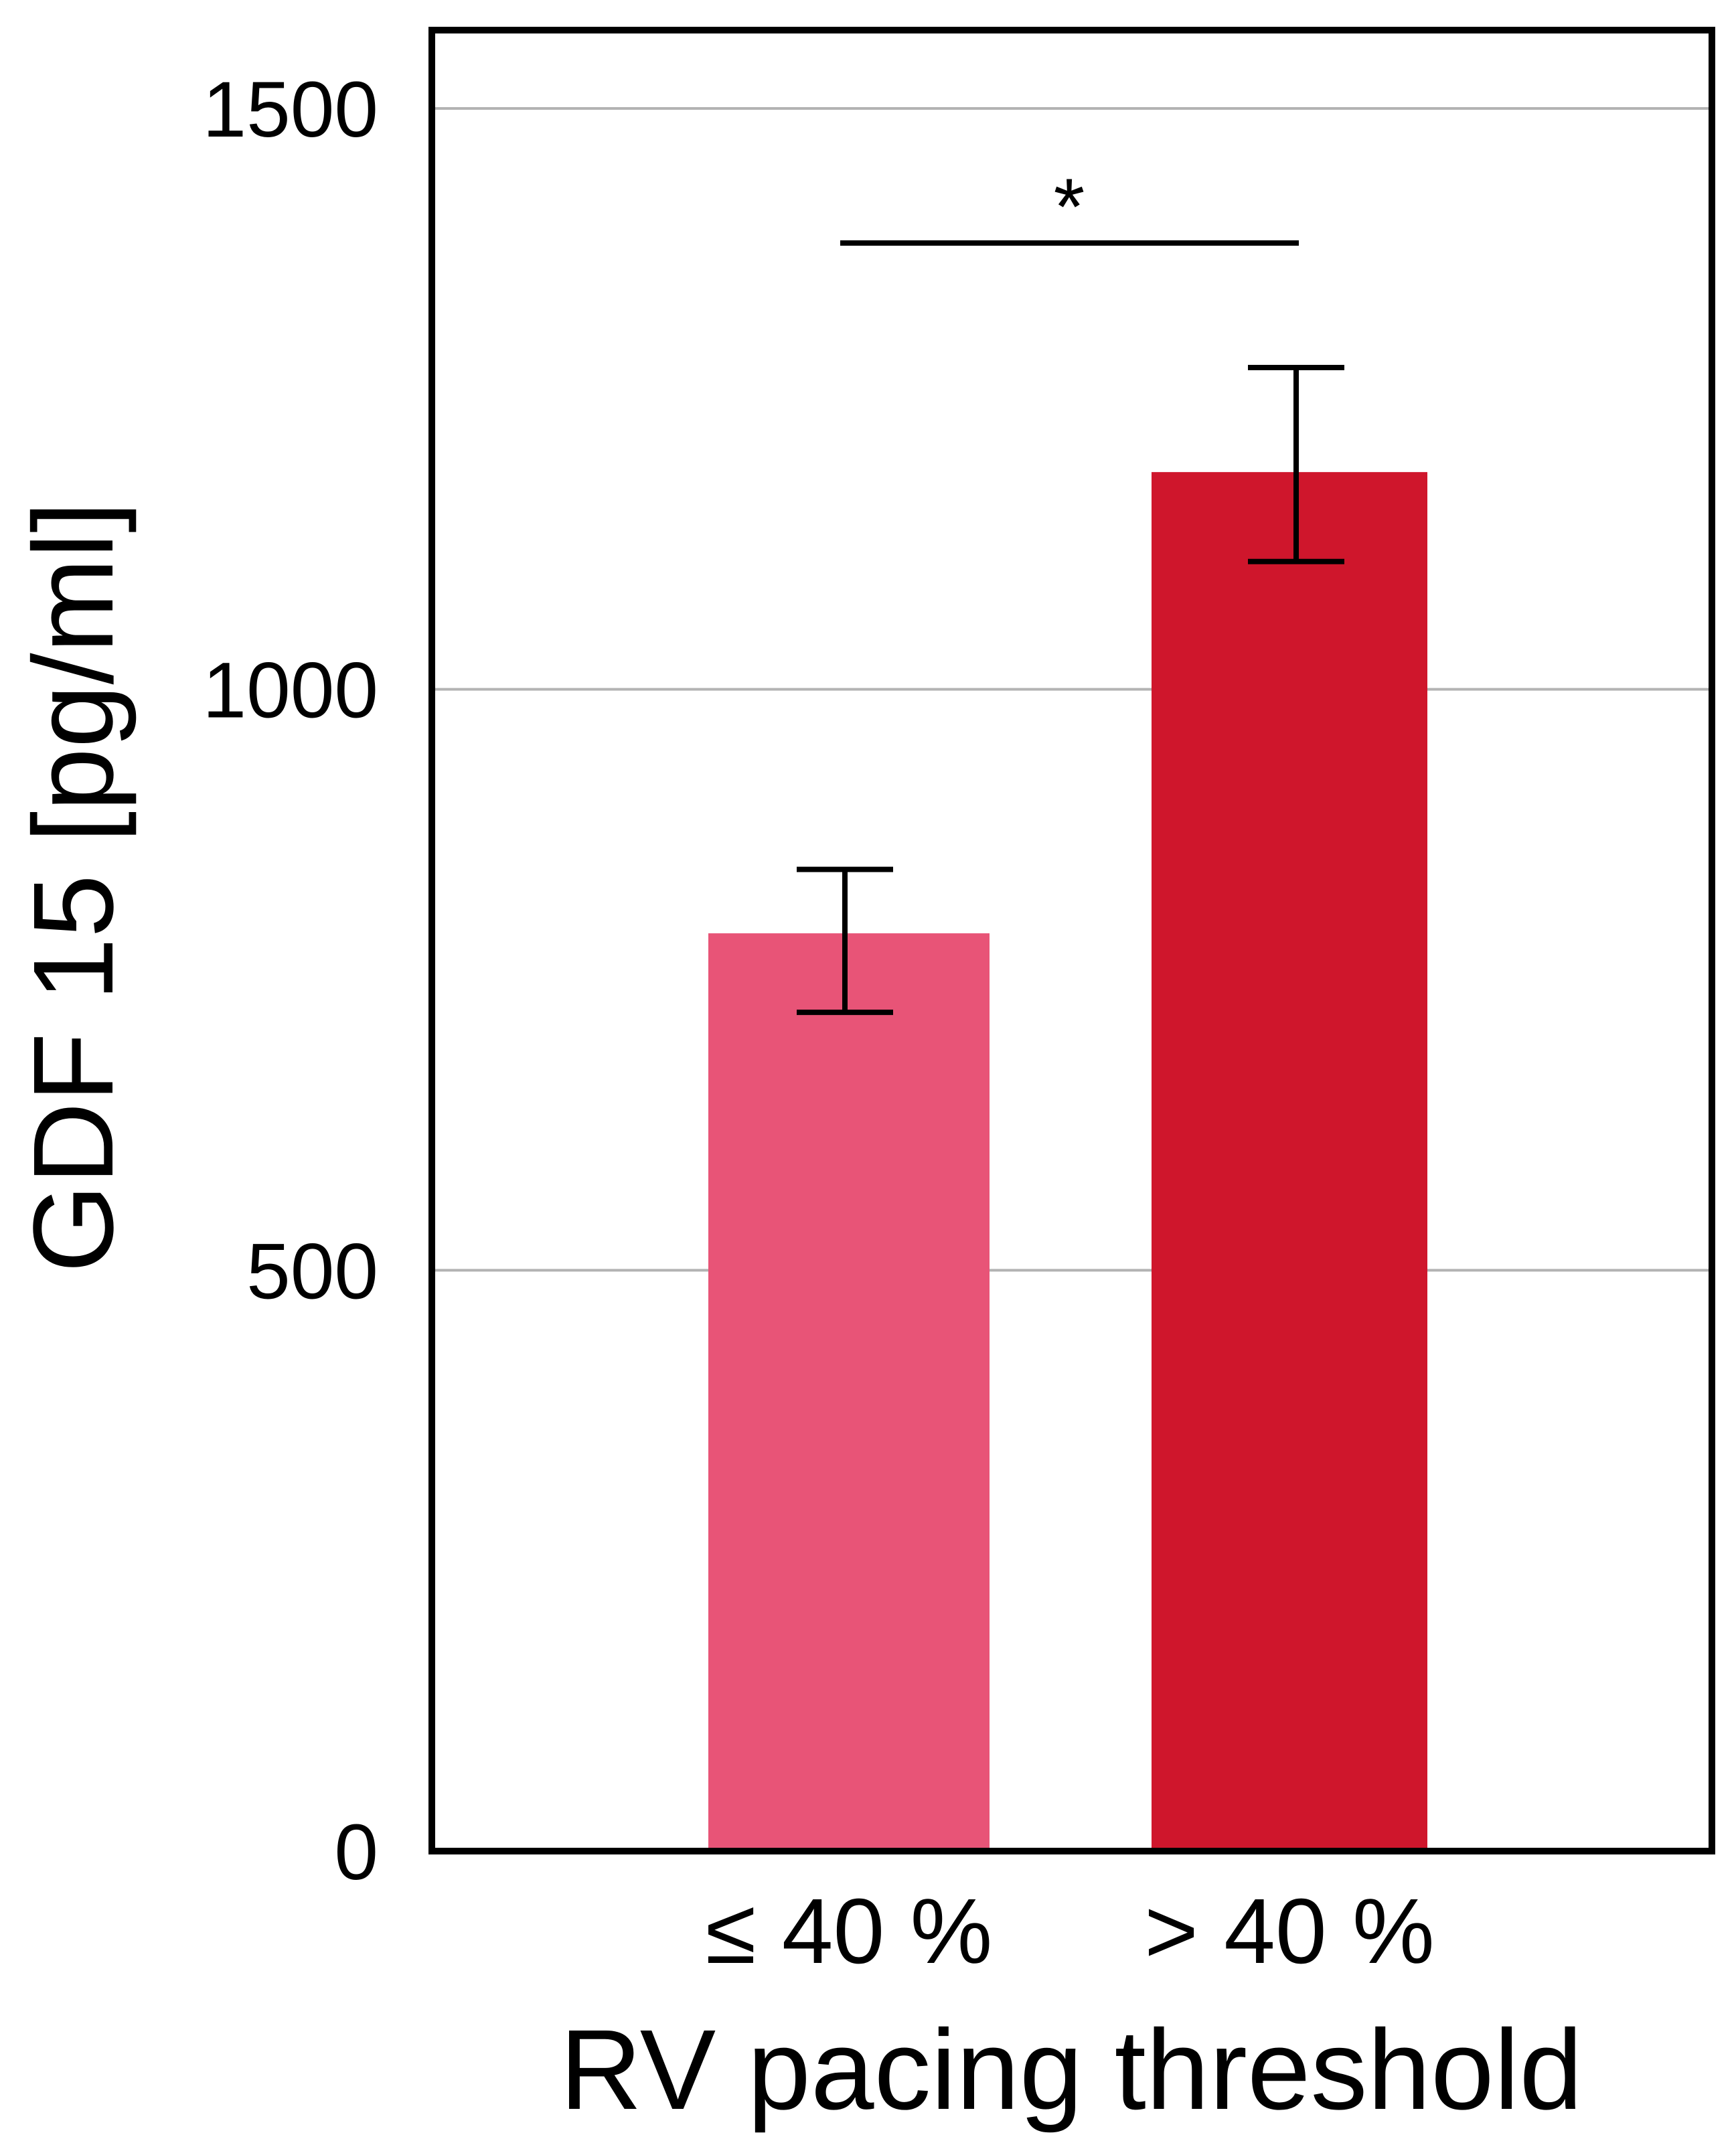 The image size is (1736, 2141). I want to click on significance-label: *, so click(1069, 207).